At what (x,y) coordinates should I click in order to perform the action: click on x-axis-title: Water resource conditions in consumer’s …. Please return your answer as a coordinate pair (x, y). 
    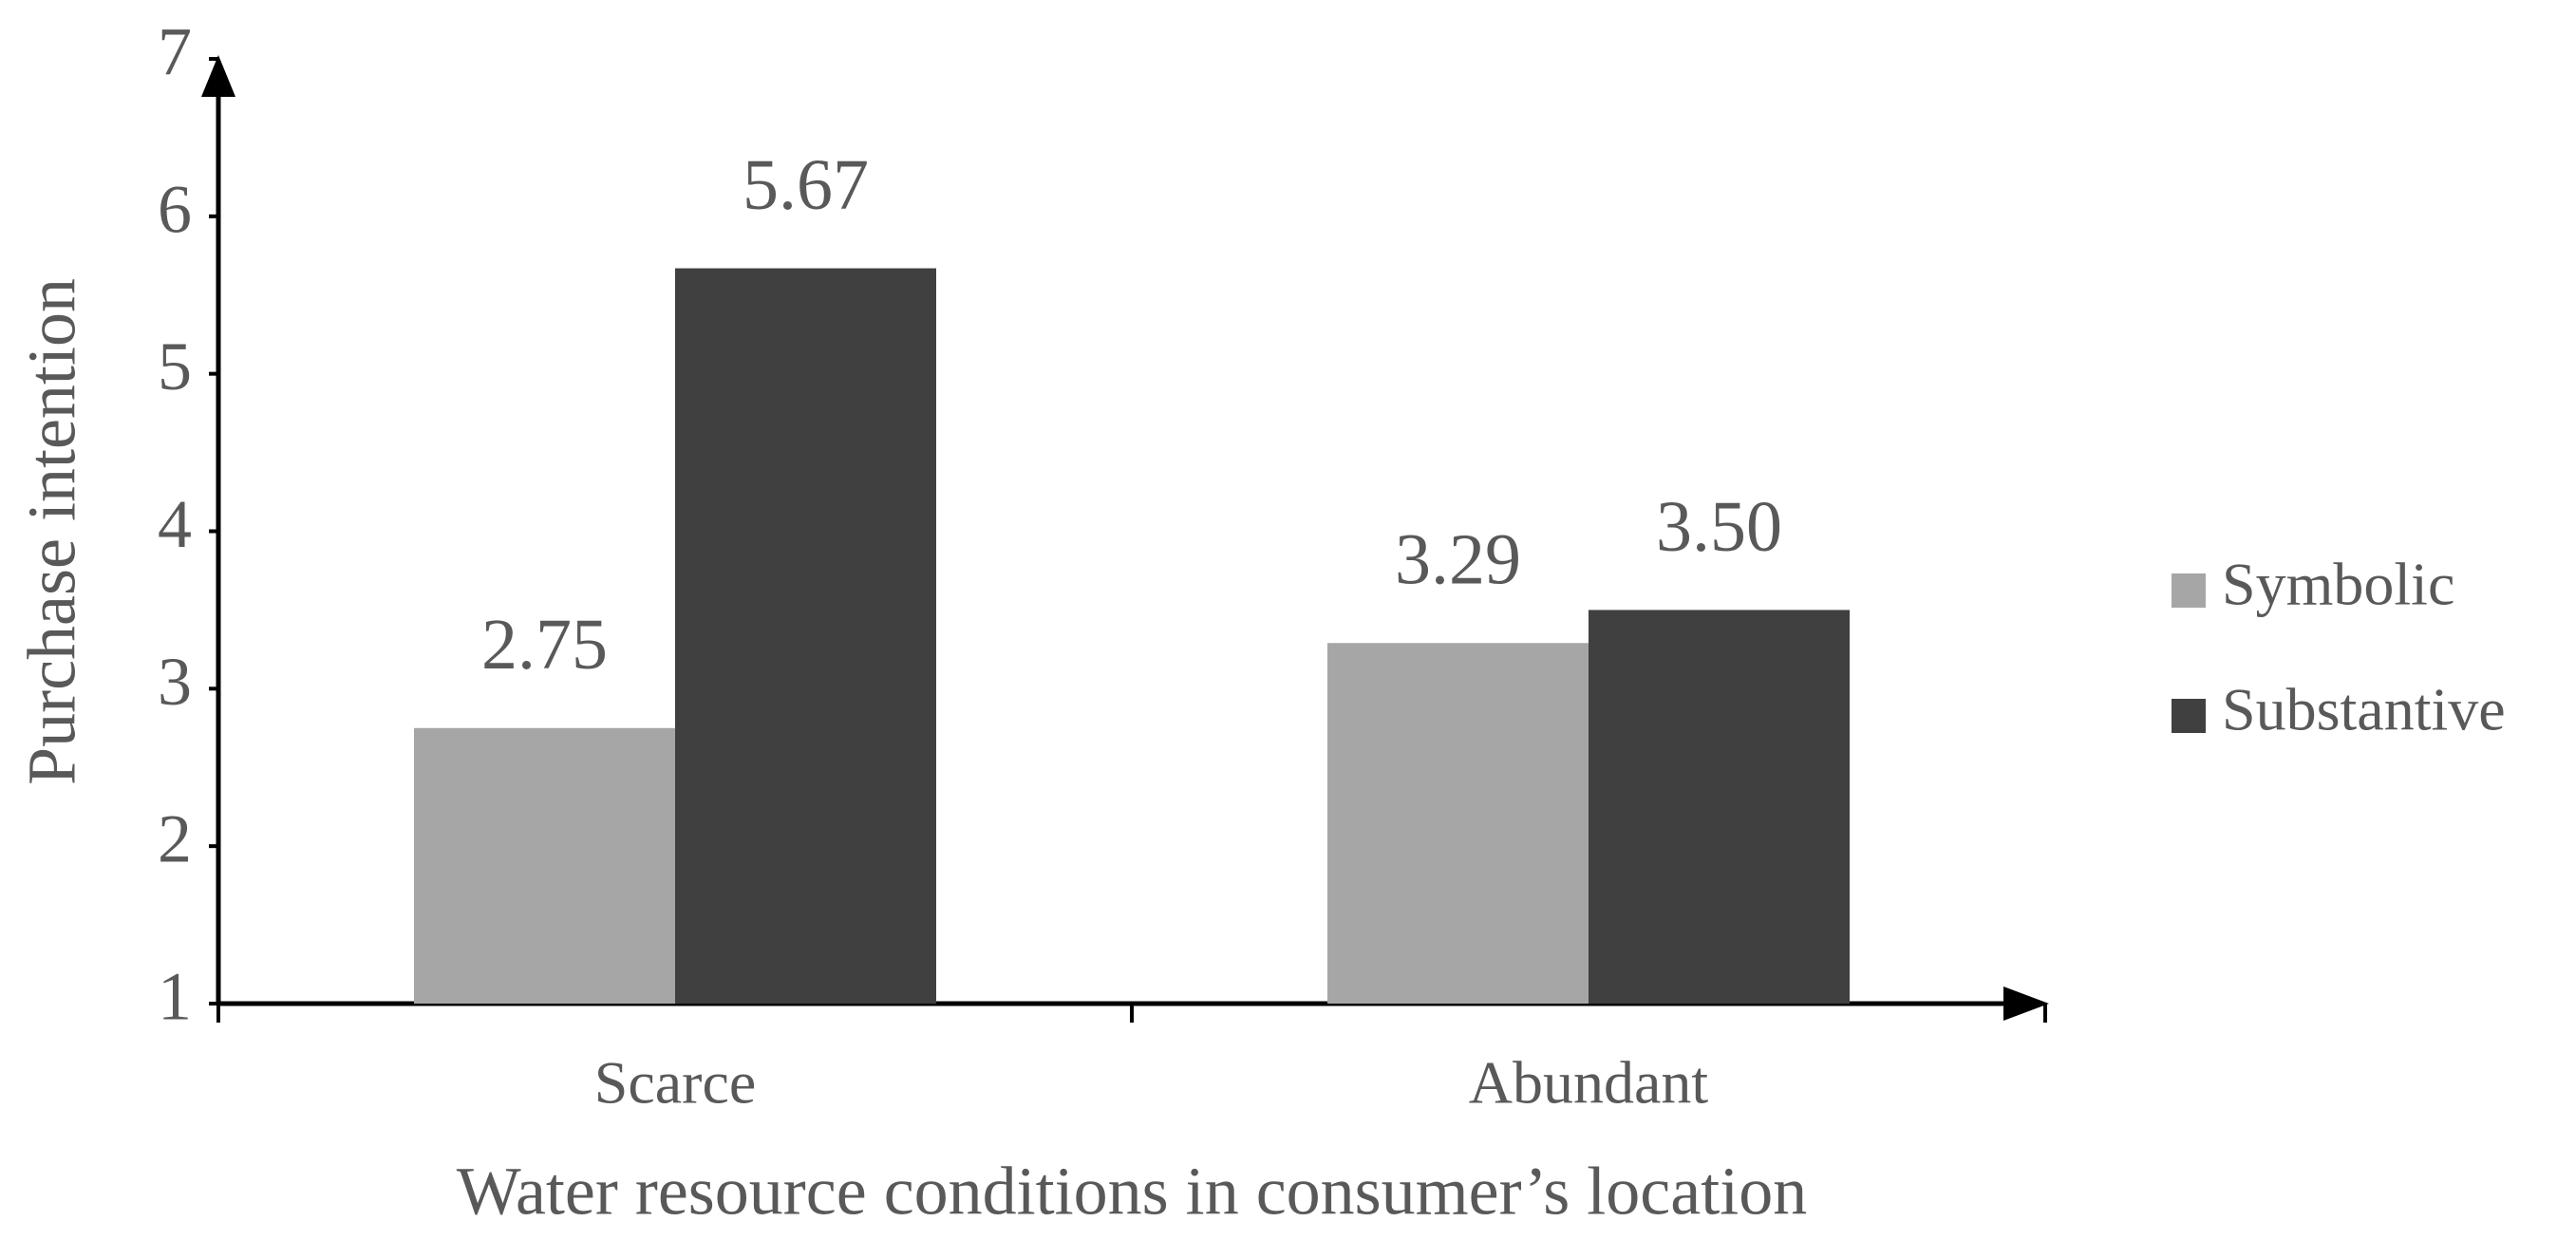
    Looking at the image, I should click on (1132, 1192).